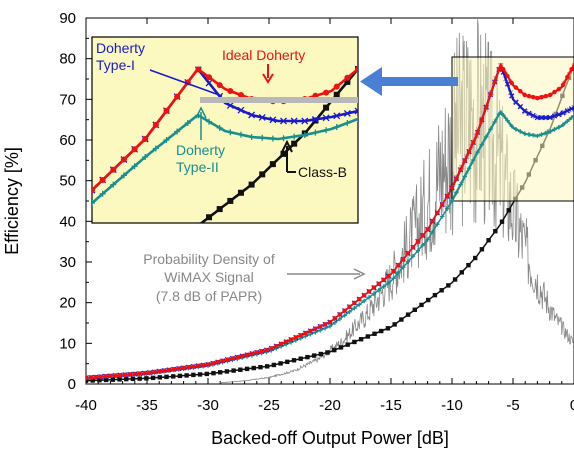  Describe the element at coordinates (209, 296) in the screenshot. I see `pdf-label-line3: (7.8 dB of PAPR)` at that location.